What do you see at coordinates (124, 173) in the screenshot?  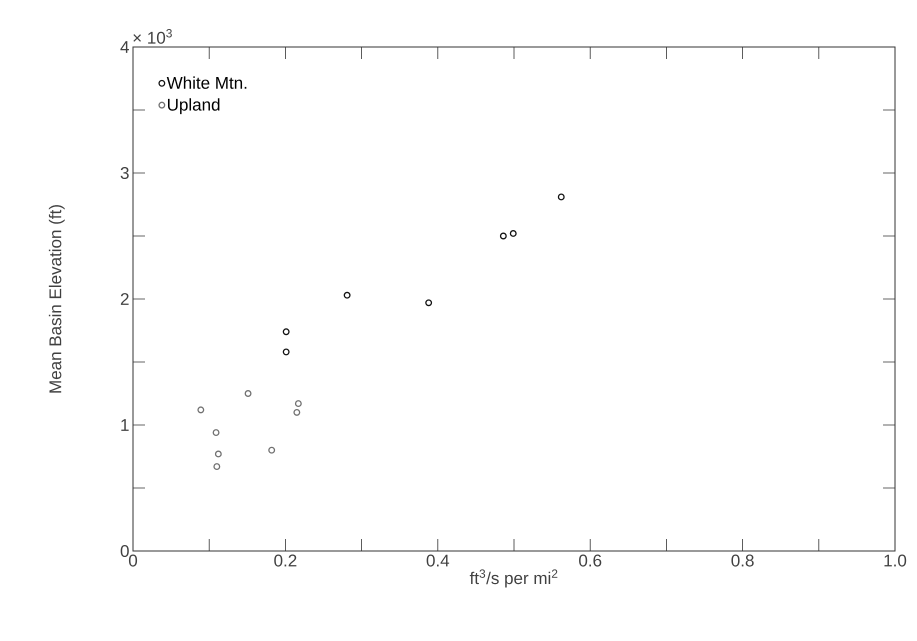 I see `y-tick-label: 3` at bounding box center [124, 173].